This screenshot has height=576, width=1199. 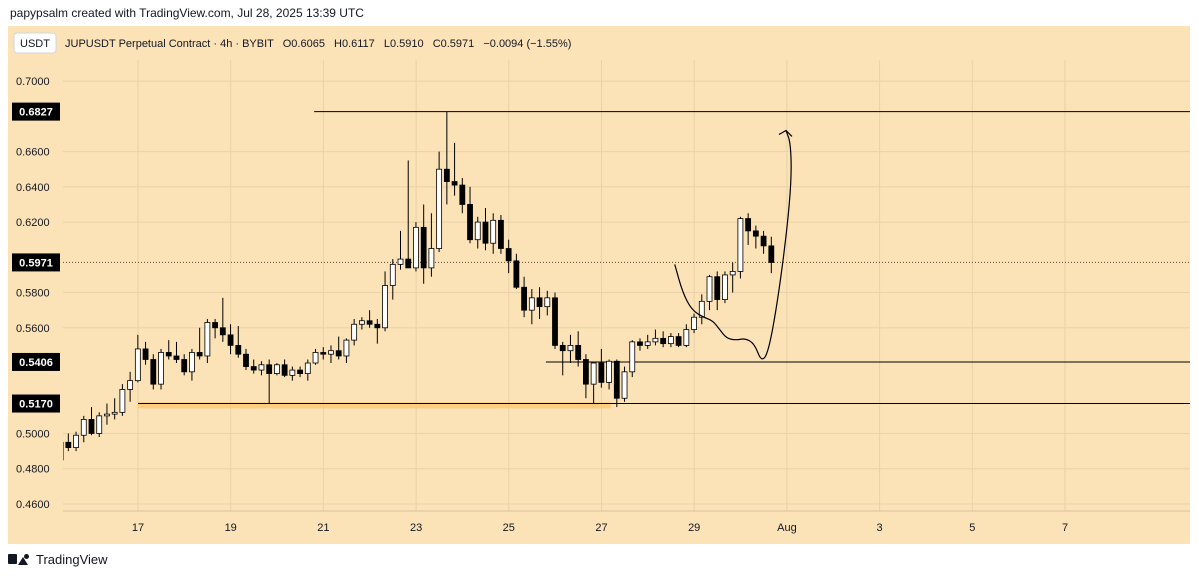 What do you see at coordinates (972, 528) in the screenshot?
I see `x-tick-label: 5` at bounding box center [972, 528].